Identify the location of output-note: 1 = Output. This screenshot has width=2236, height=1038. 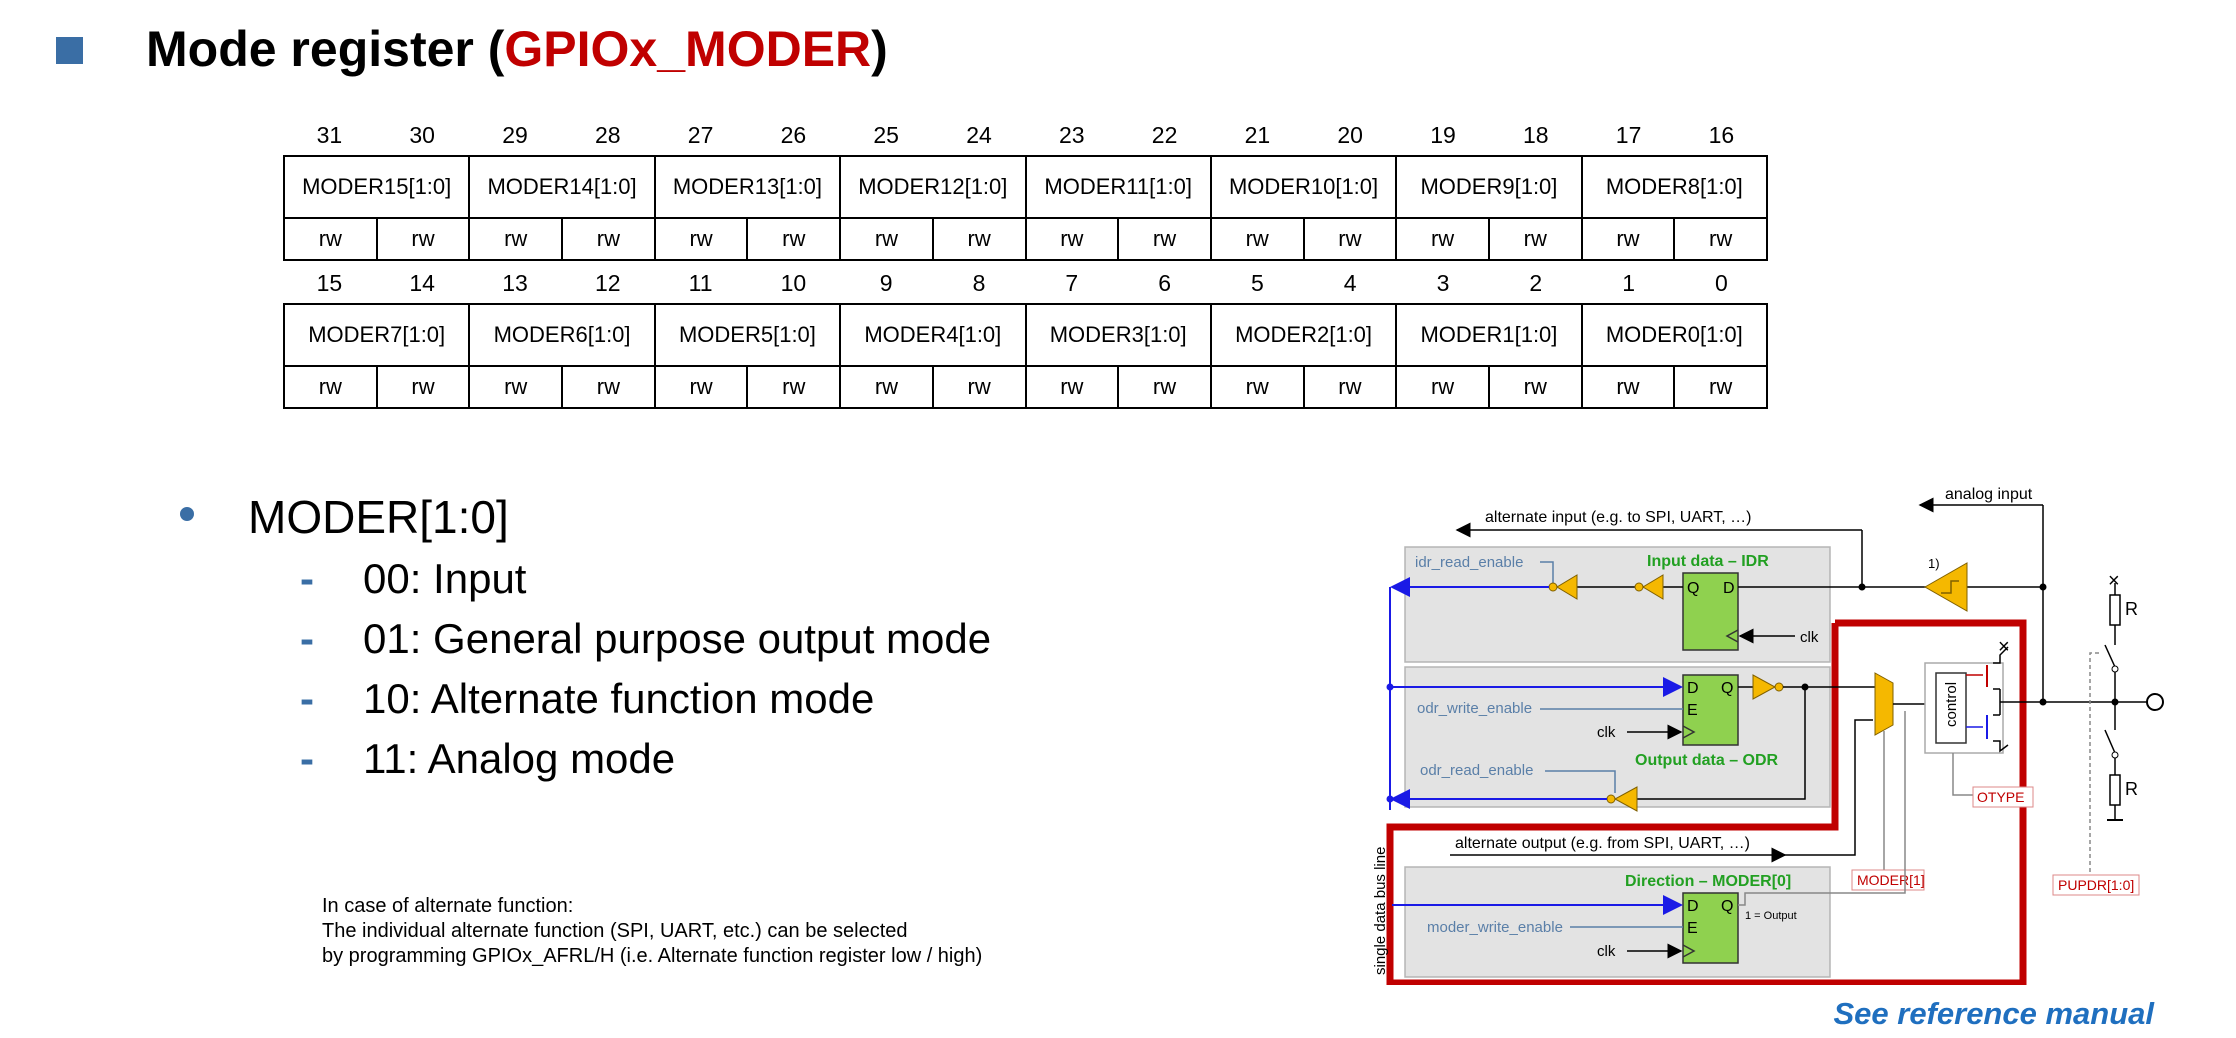
(1771, 916).